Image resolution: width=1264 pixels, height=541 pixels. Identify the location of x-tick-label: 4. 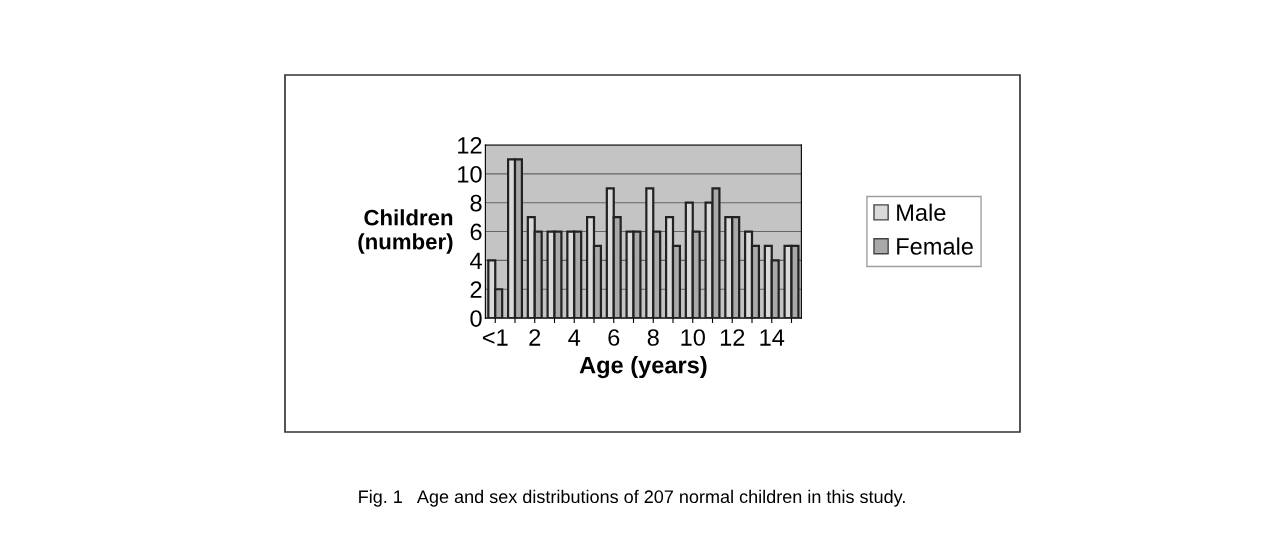
(574, 337).